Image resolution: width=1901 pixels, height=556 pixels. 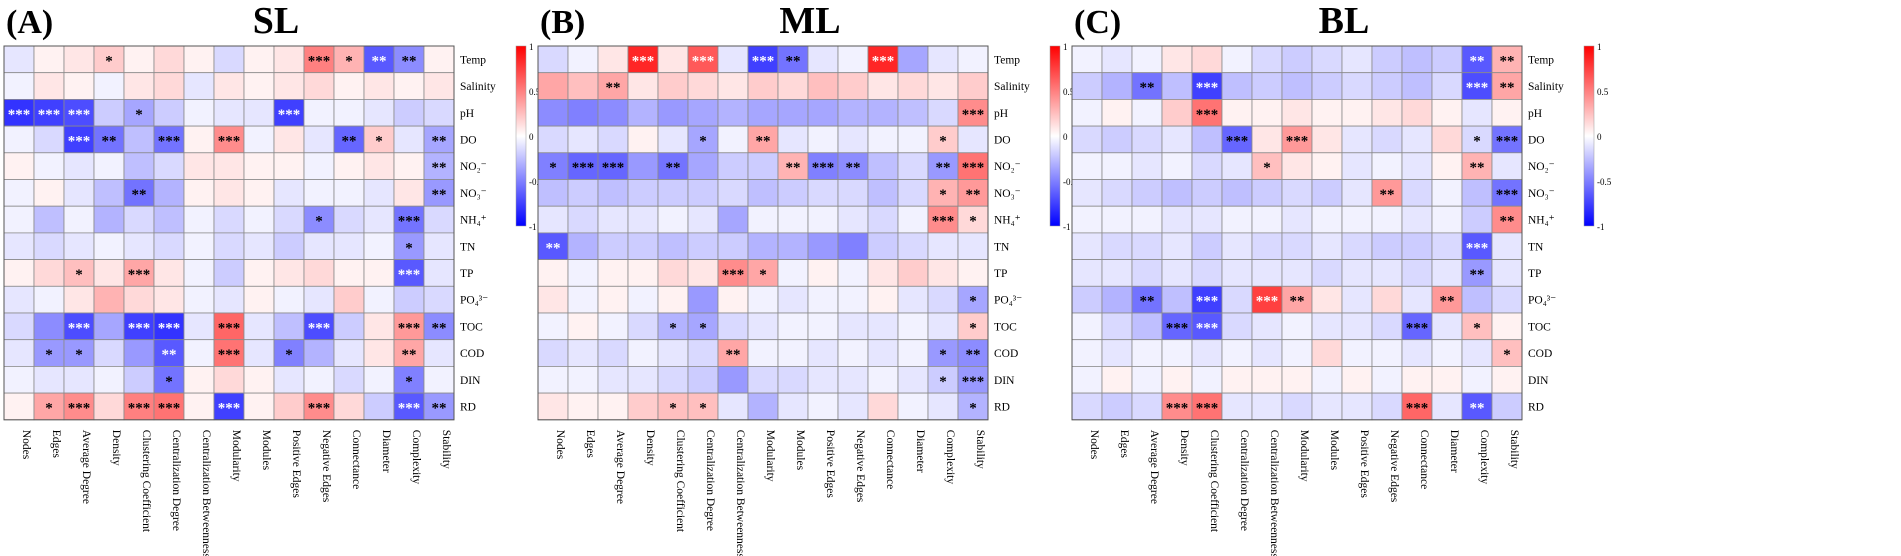 I want to click on row-label: Salinity, so click(x=1546, y=87).